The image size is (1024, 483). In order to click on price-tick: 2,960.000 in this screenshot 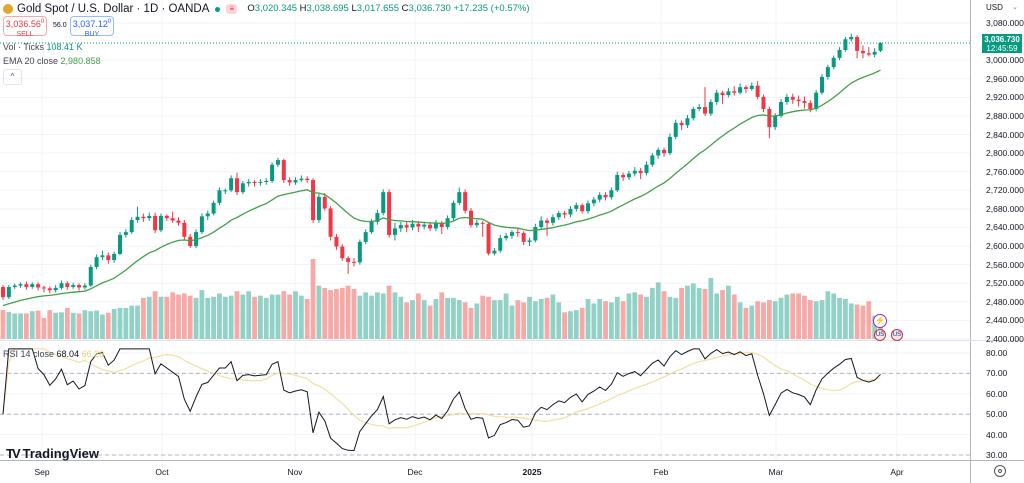, I will do `click(1005, 78)`.